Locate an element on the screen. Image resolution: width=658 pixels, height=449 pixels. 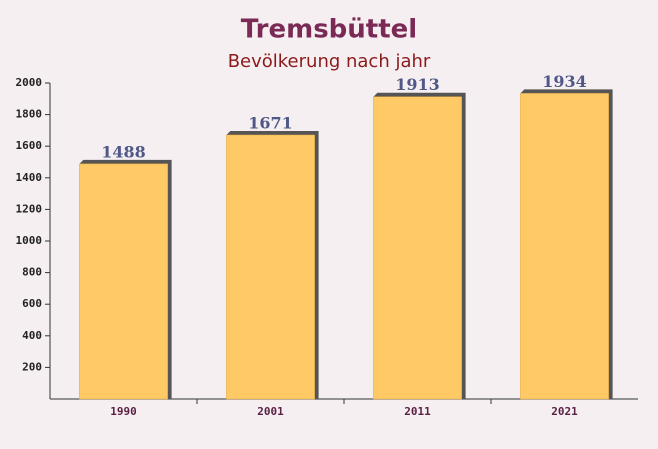
chart-title: Tremsbüttel is located at coordinates (329, 30).